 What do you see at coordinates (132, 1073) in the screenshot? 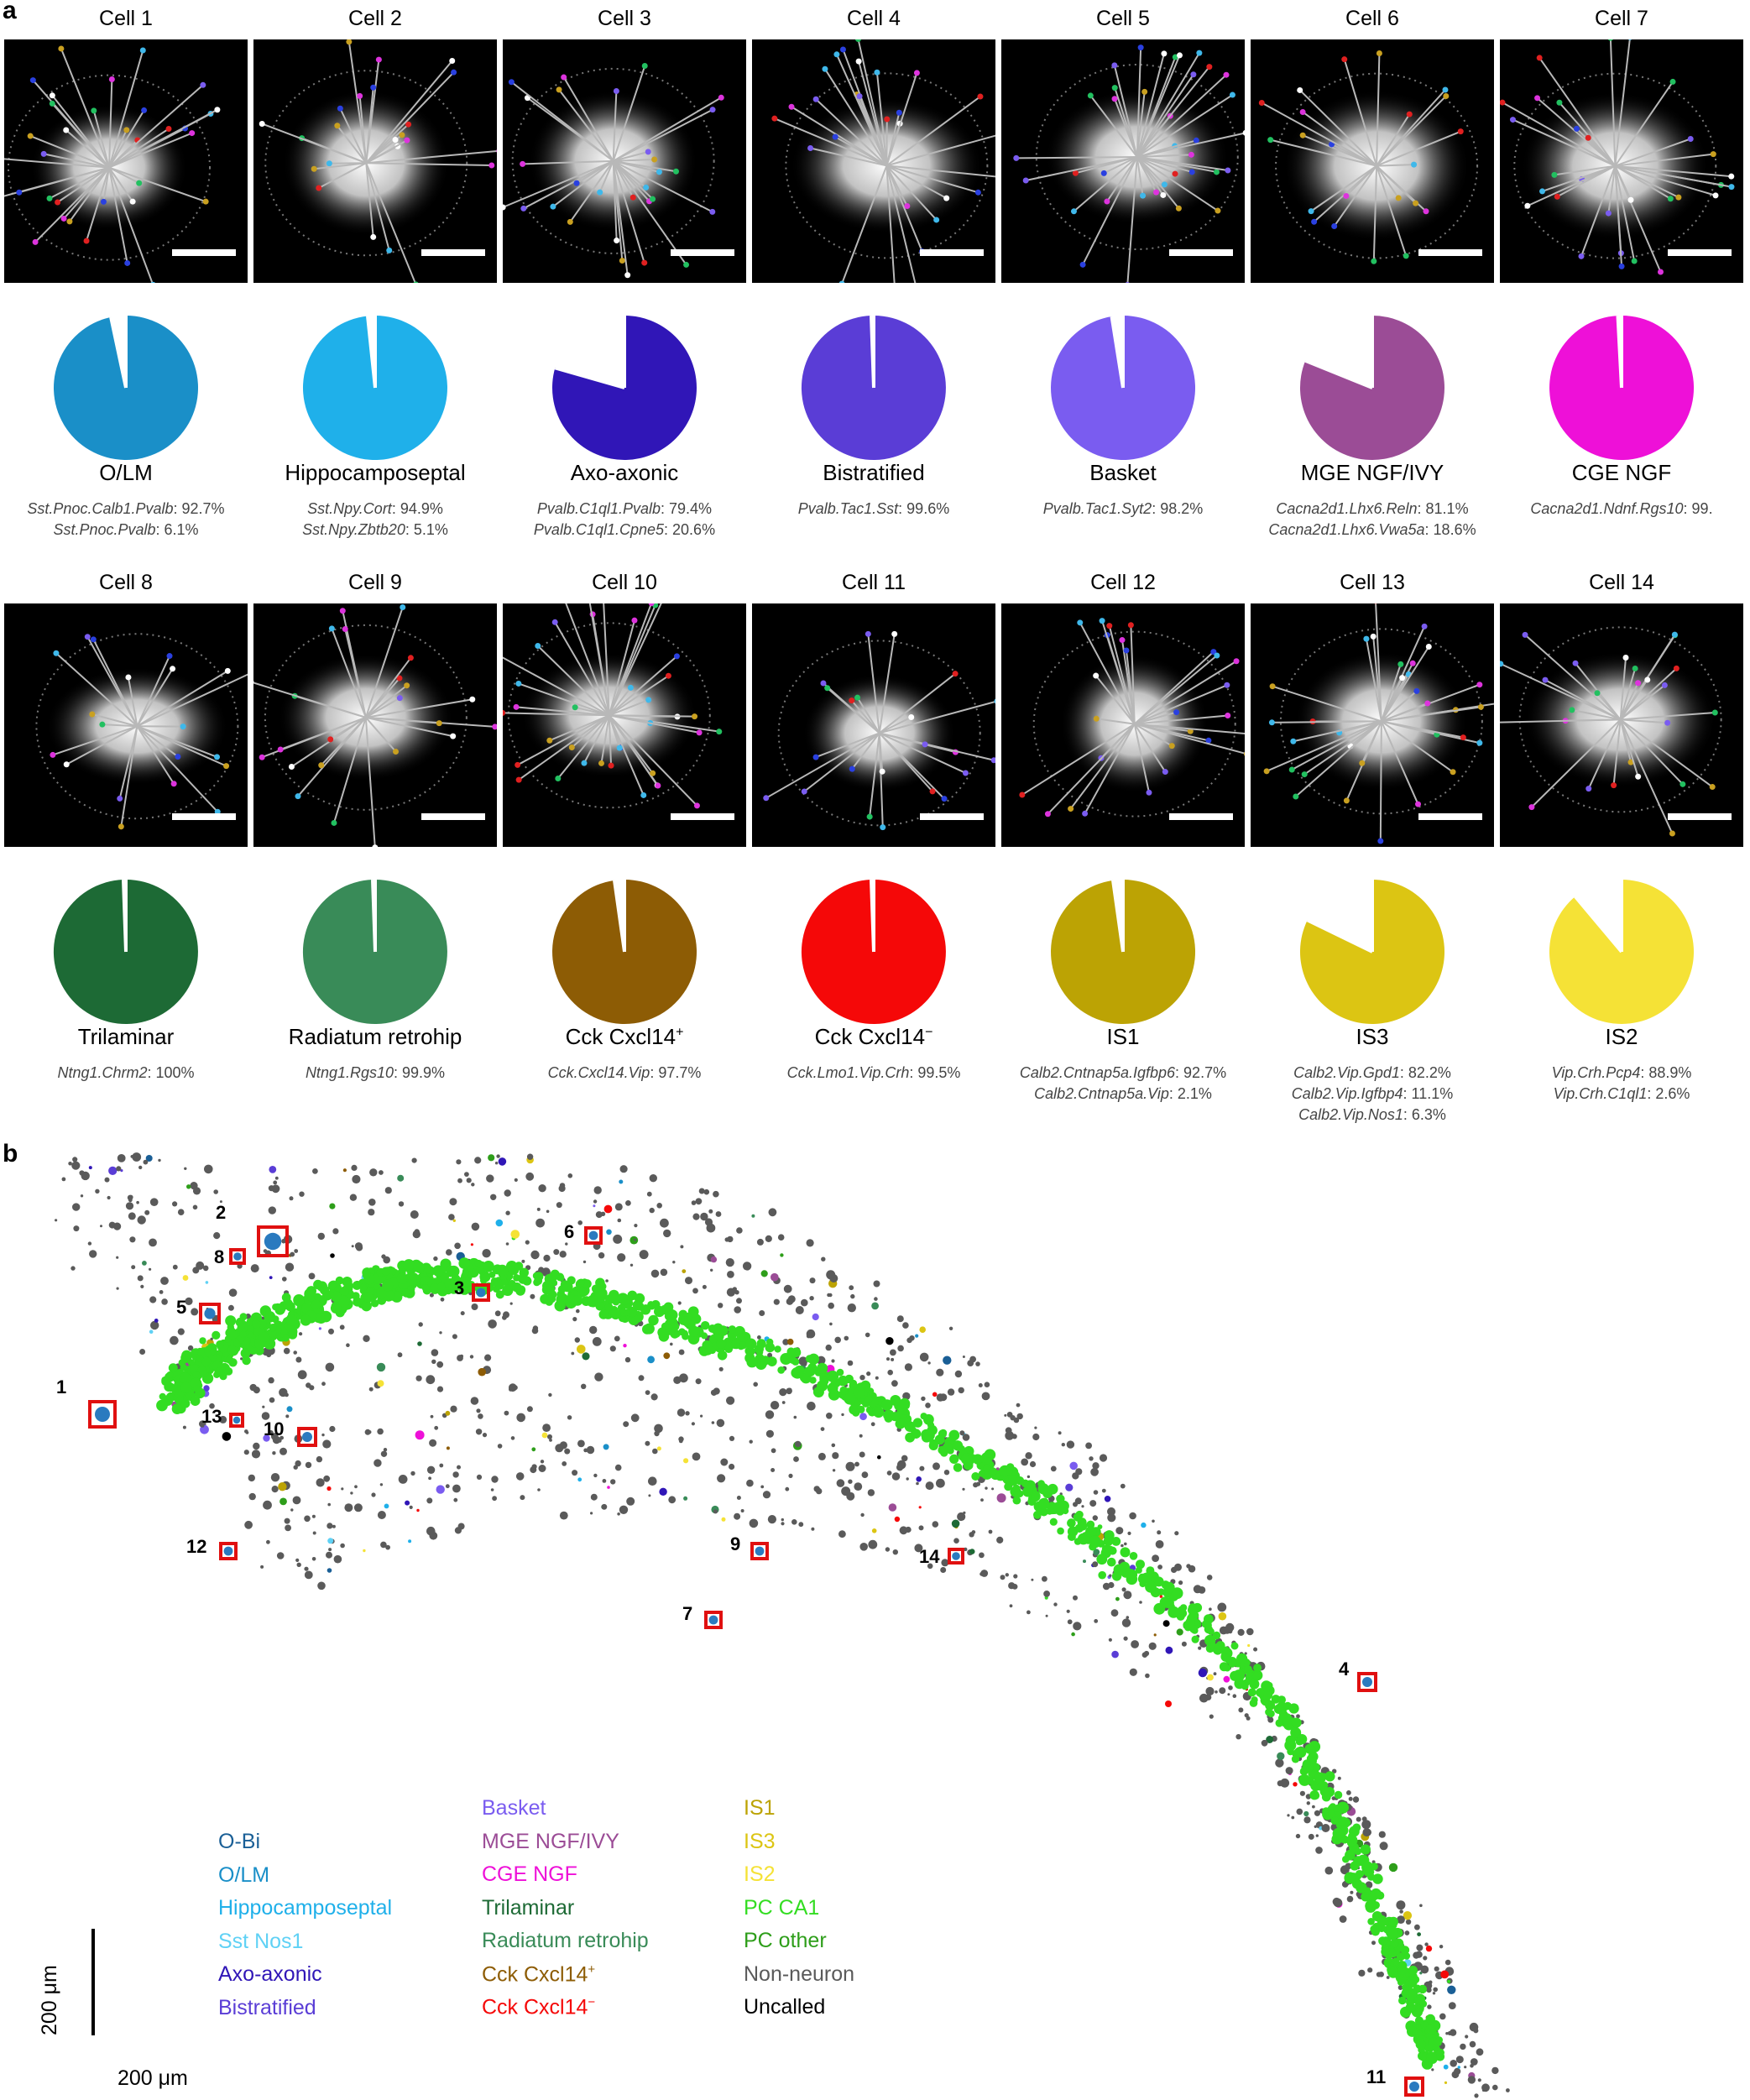
I see `subtype-mapping-line: Ntng1.Chrm2: 100%` at bounding box center [132, 1073].